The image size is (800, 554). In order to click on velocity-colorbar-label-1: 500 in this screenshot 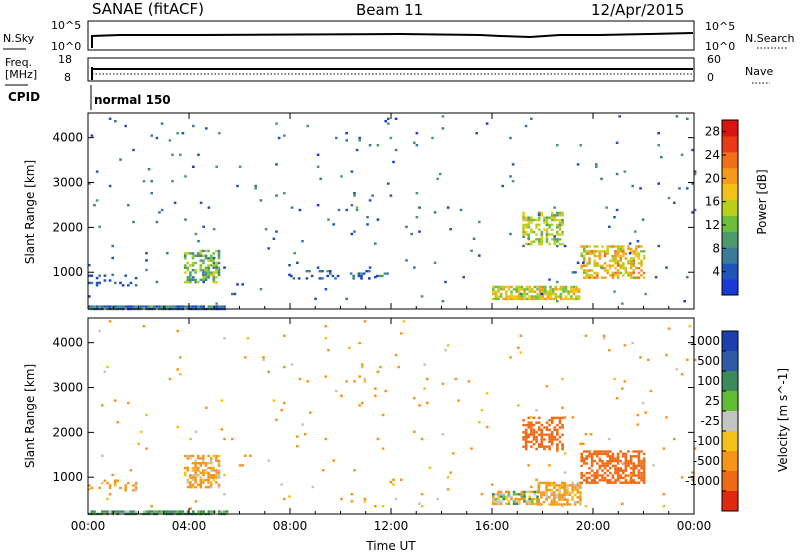, I will do `click(708, 361)`.